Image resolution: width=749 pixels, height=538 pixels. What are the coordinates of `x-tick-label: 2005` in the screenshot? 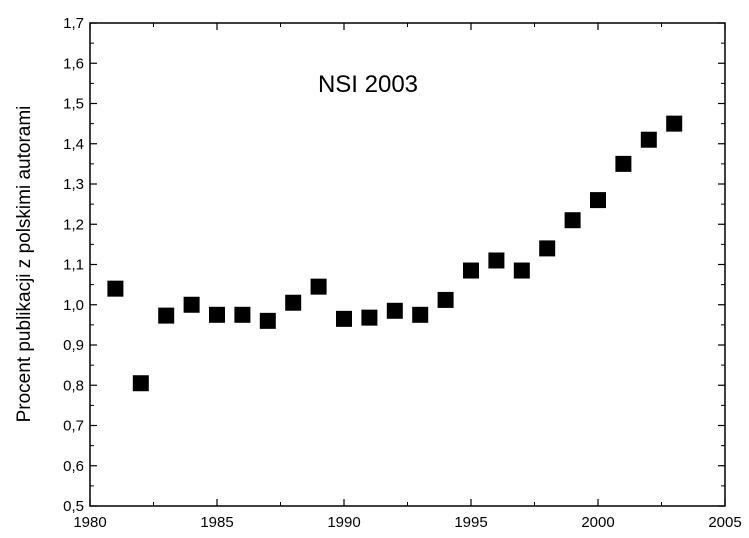 It's located at (724, 522).